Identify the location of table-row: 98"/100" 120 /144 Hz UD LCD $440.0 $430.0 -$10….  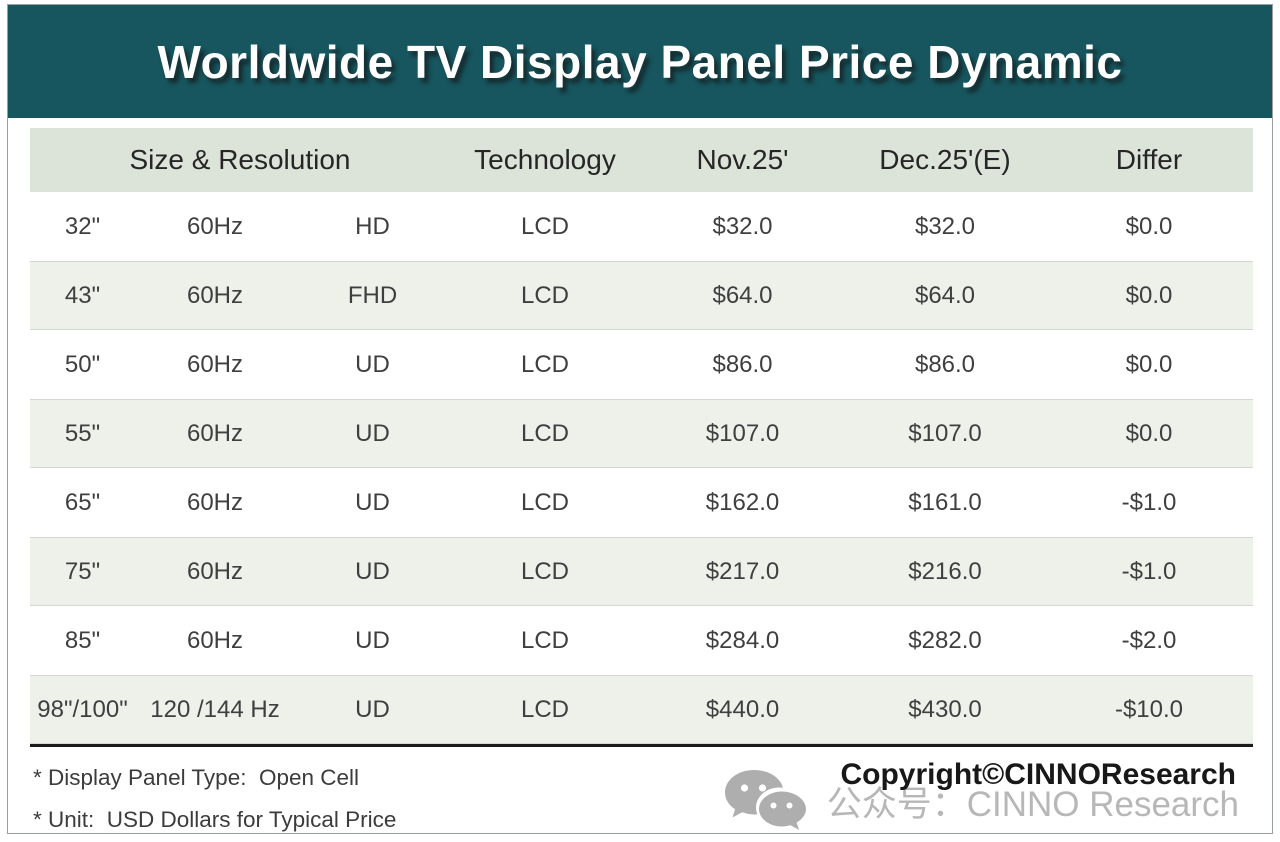
(641, 709).